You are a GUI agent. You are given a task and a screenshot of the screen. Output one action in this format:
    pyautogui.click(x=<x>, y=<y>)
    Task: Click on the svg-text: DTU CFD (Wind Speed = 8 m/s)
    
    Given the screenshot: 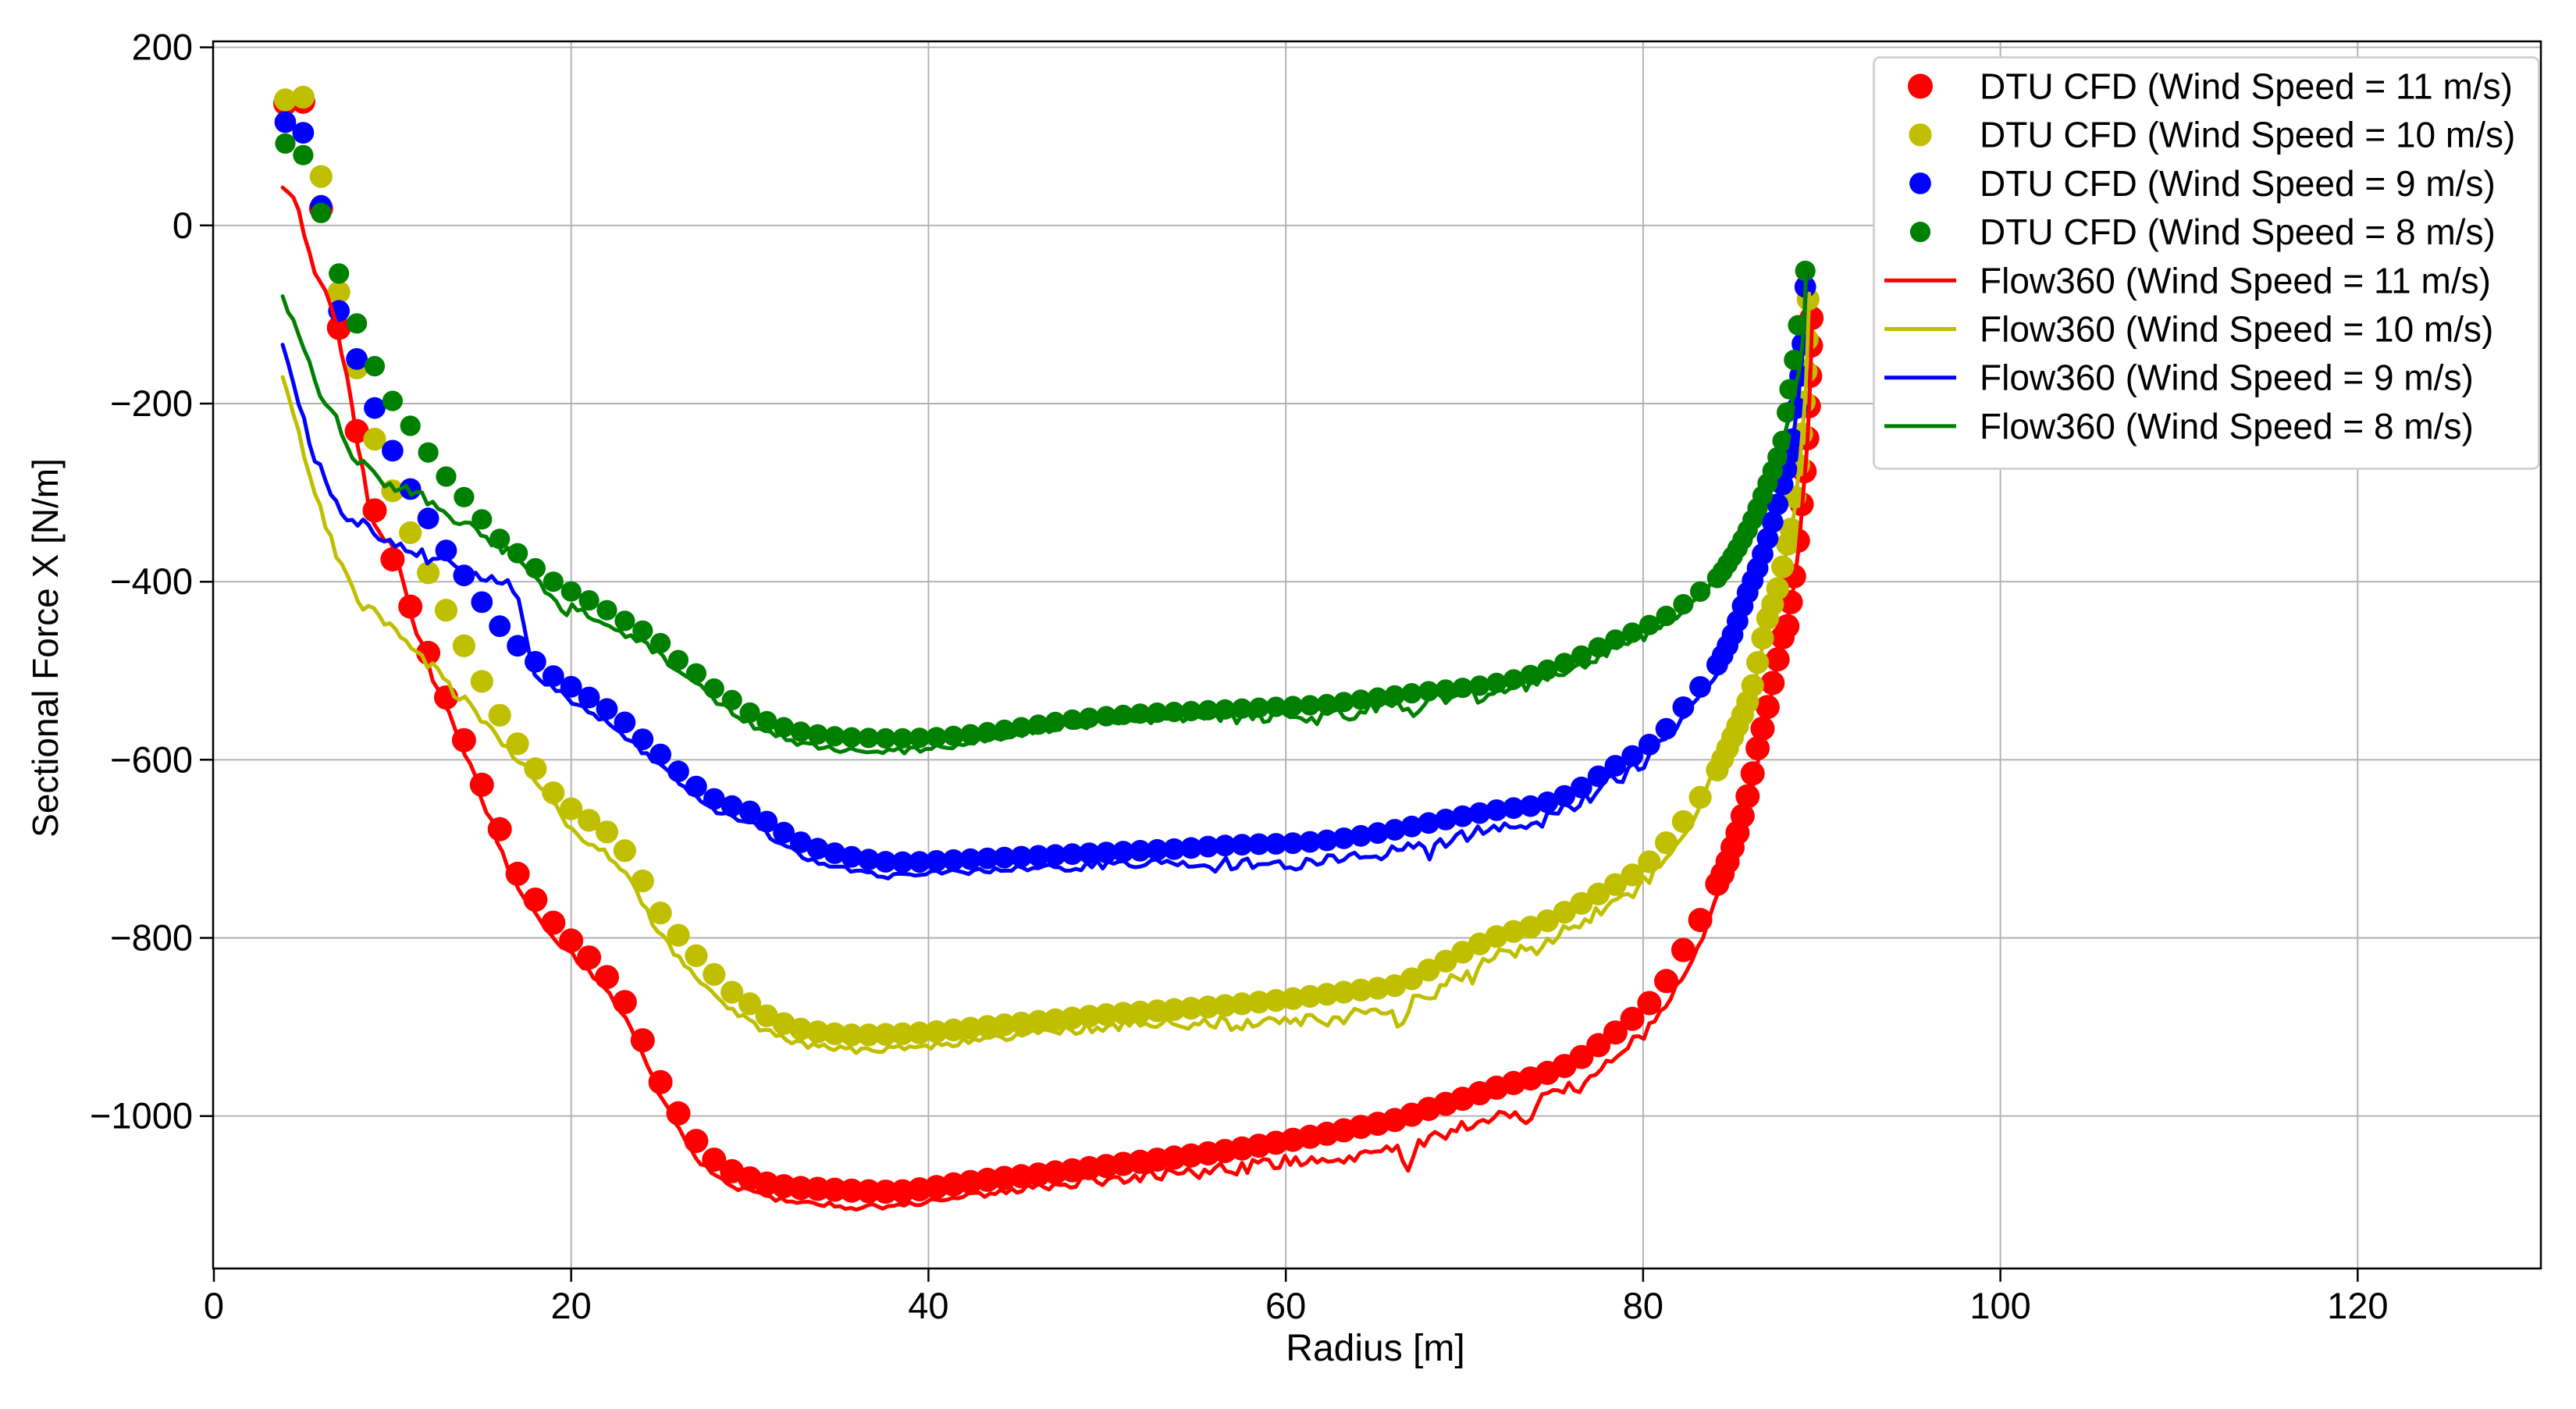 What is the action you would take?
    pyautogui.click(x=2238, y=232)
    